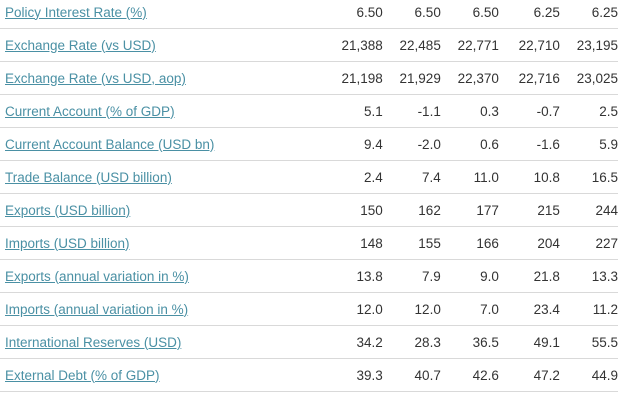  Describe the element at coordinates (162, 210) in the screenshot. I see `row-label-cell: Exports (USD billion)` at that location.